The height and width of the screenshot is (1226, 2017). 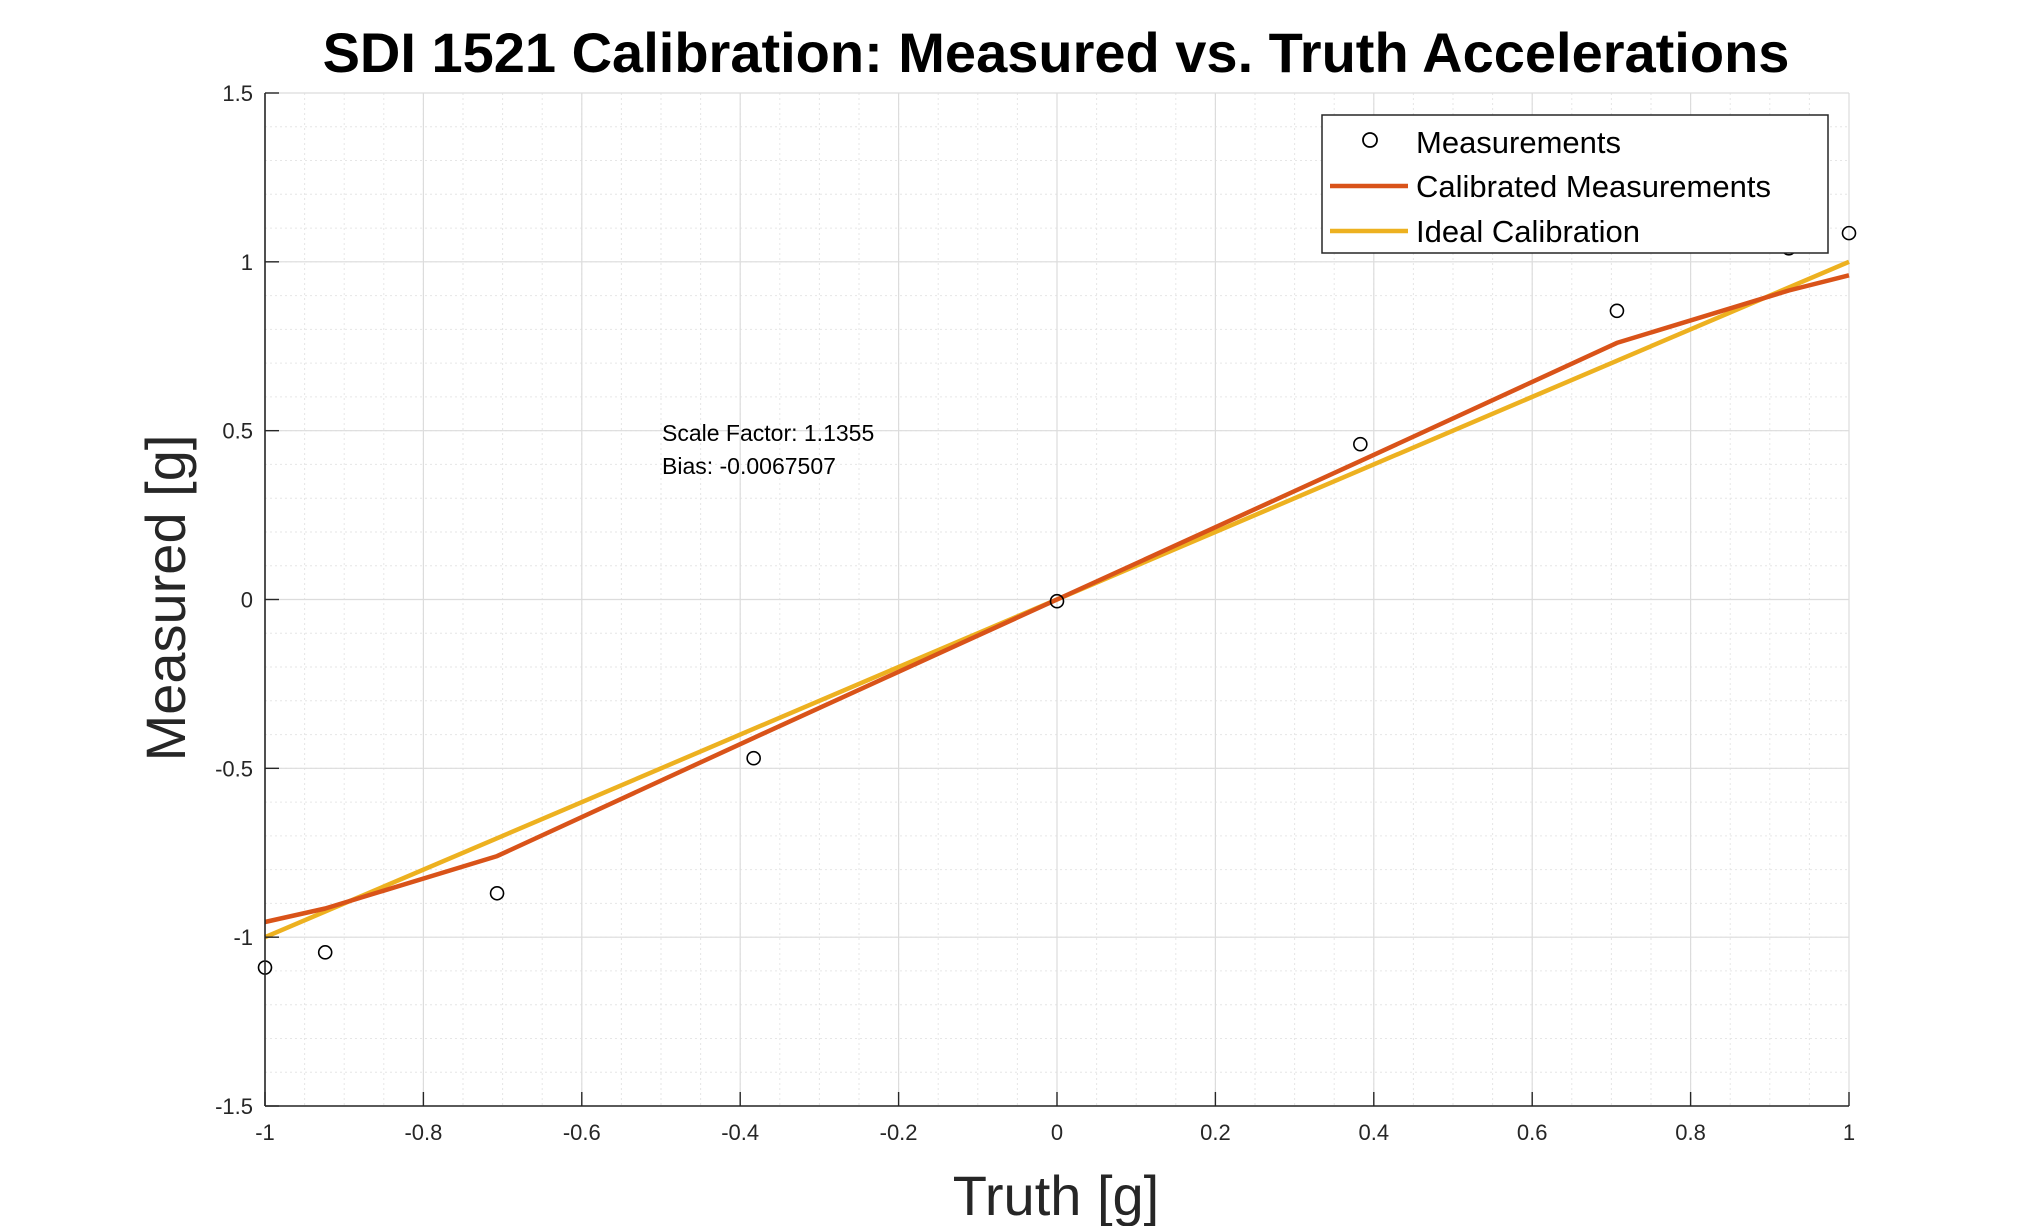 I want to click on x-axis-label: Truth [g], so click(x=1056, y=1195).